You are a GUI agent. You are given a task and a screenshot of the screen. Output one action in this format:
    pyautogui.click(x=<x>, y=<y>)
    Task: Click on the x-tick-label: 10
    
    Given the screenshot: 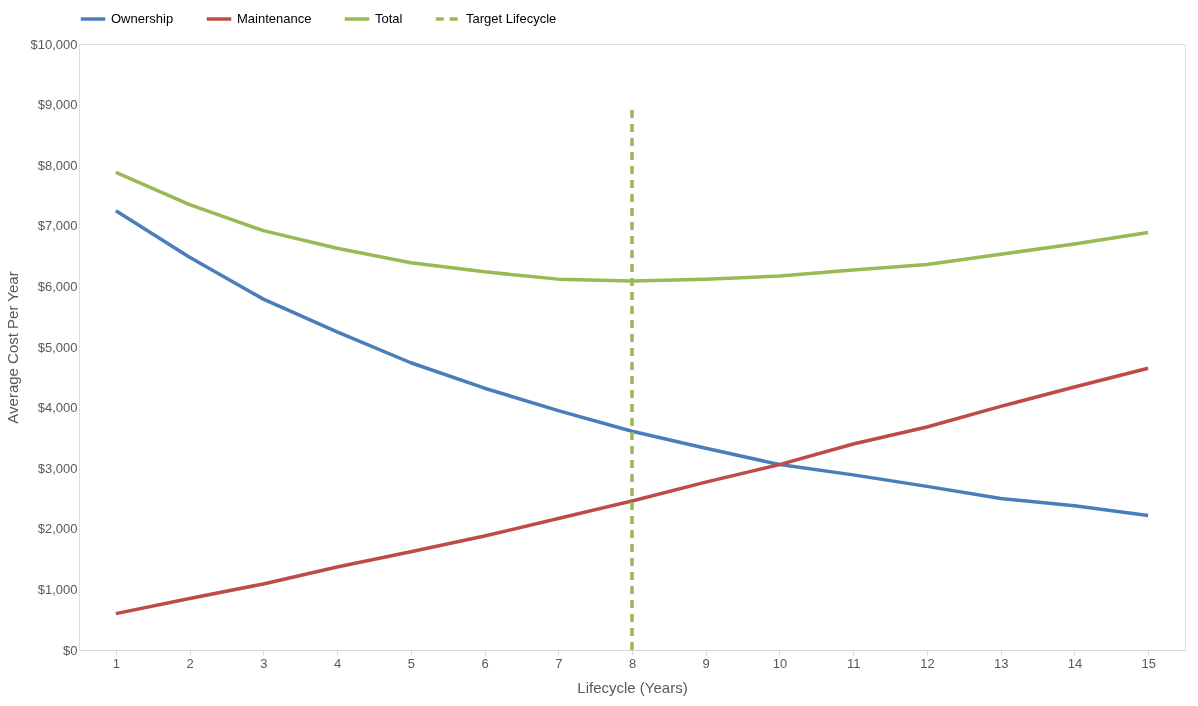 What is the action you would take?
    pyautogui.click(x=780, y=663)
    